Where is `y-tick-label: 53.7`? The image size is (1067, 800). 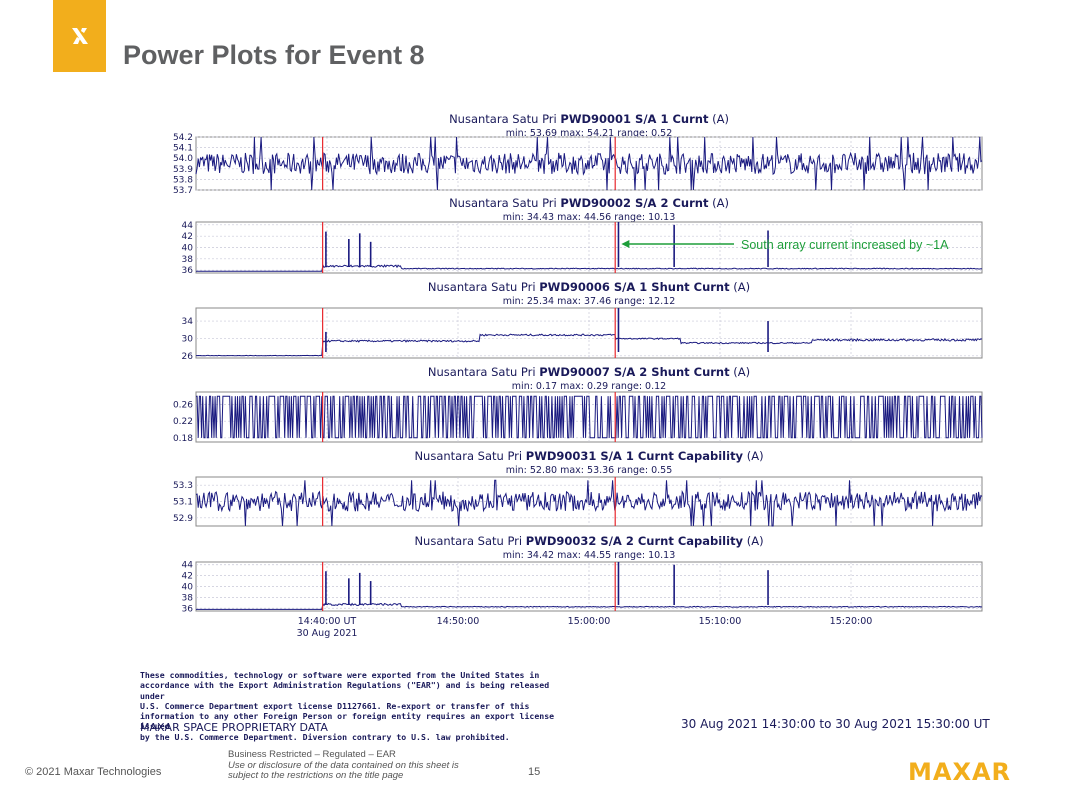
y-tick-label: 53.7 is located at coordinates (183, 191).